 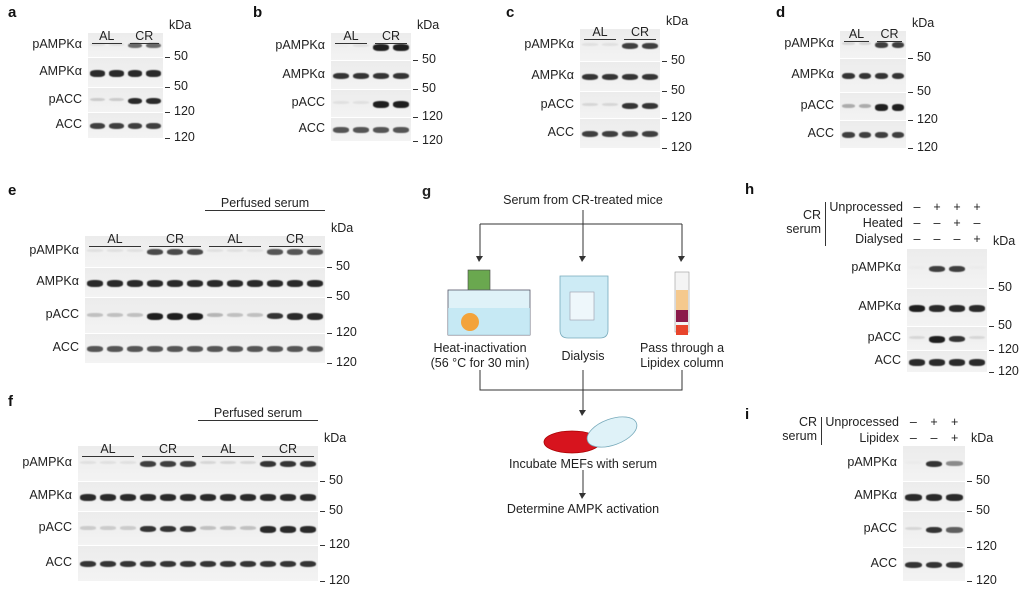 I want to click on petri-dish-icon, so click(x=590, y=435).